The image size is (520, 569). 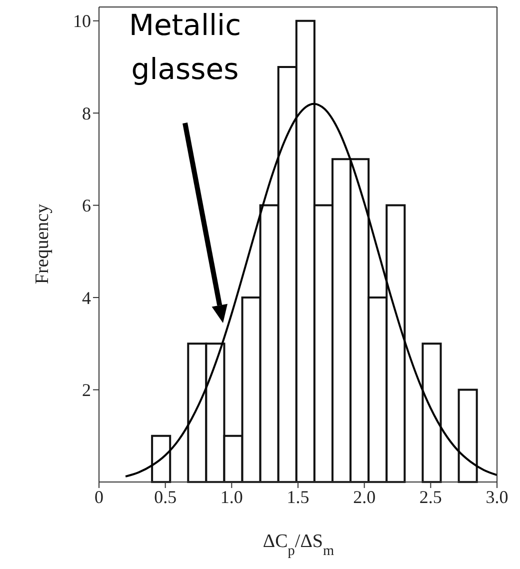 What do you see at coordinates (82, 21) in the screenshot?
I see `y-tick-label: 10` at bounding box center [82, 21].